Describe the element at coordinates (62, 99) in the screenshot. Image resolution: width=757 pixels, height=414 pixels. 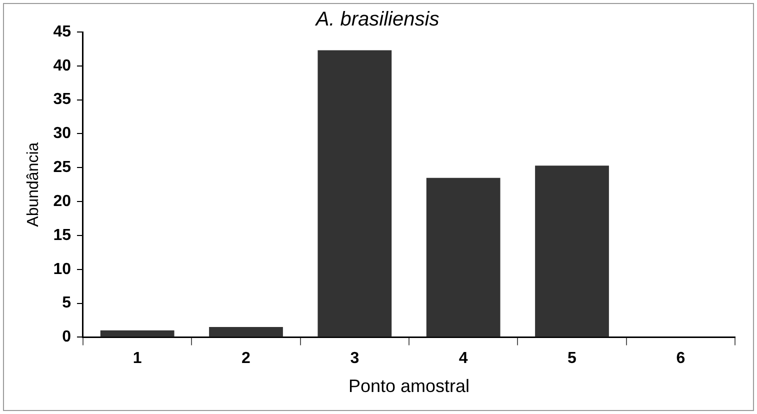
I see `y-tick-label: 35` at that location.